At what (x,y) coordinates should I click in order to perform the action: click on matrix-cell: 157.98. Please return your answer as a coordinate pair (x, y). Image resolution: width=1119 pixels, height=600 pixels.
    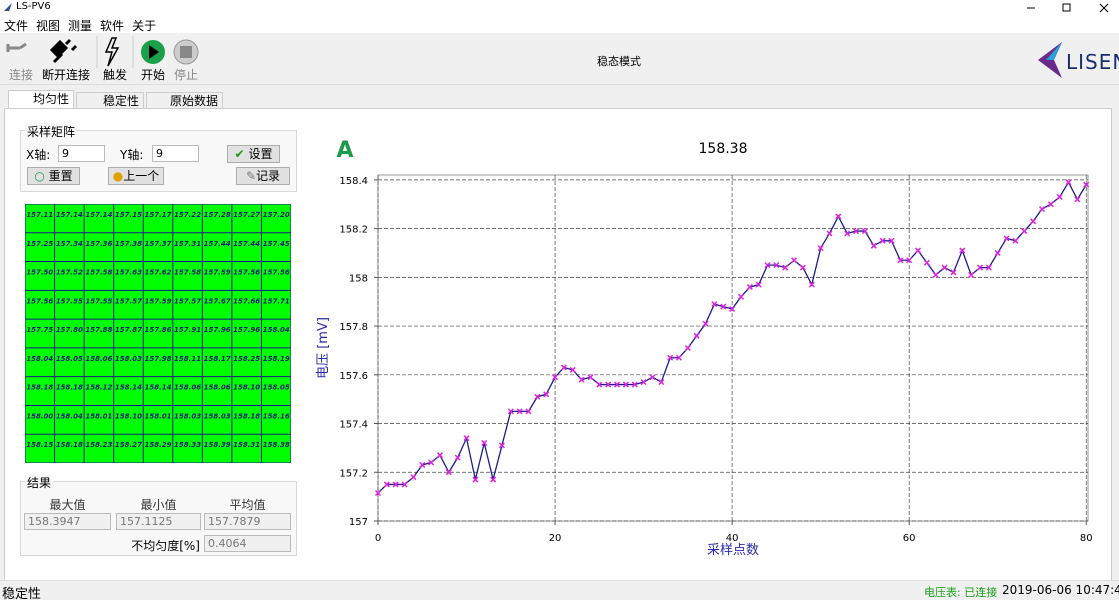
    Looking at the image, I should click on (157, 359).